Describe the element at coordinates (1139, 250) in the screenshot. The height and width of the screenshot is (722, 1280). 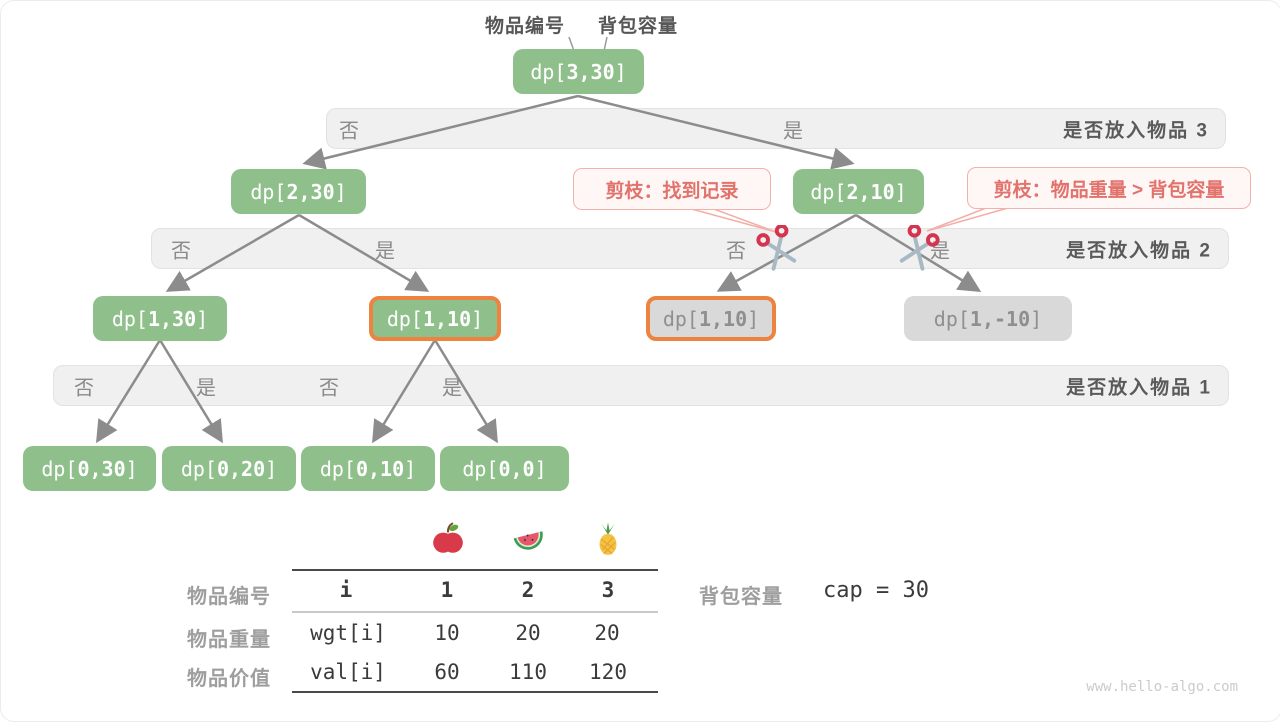
I see `band-title: 是否放入物品 2` at that location.